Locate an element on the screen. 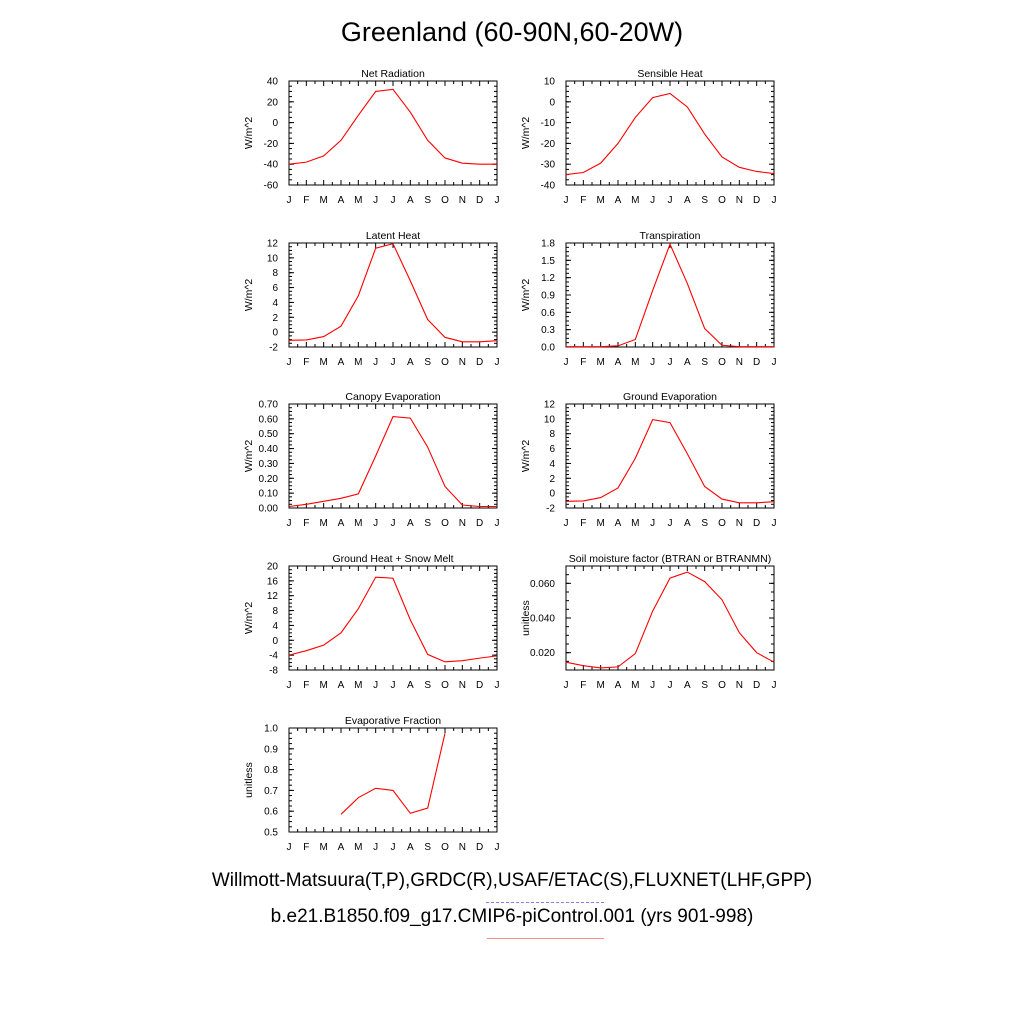 This screenshot has height=1024, width=1024. y-tick-label: 0.30 is located at coordinates (269, 464).